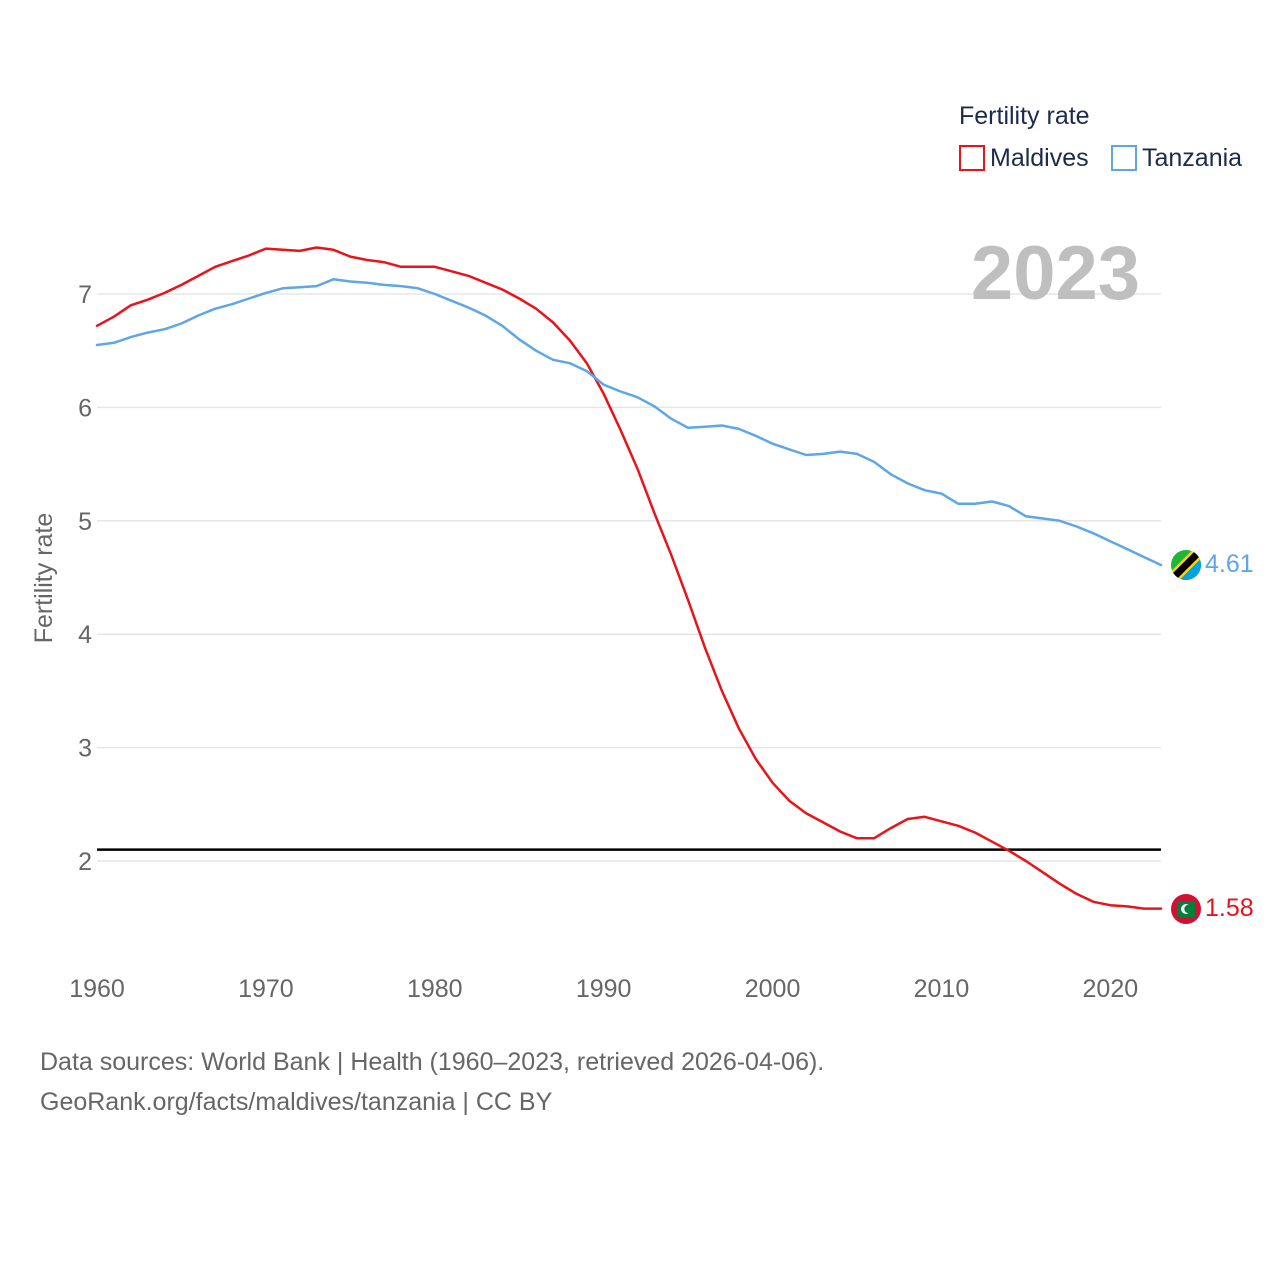 This screenshot has width=1280, height=1280. I want to click on x-tick-label: 2000, so click(773, 989).